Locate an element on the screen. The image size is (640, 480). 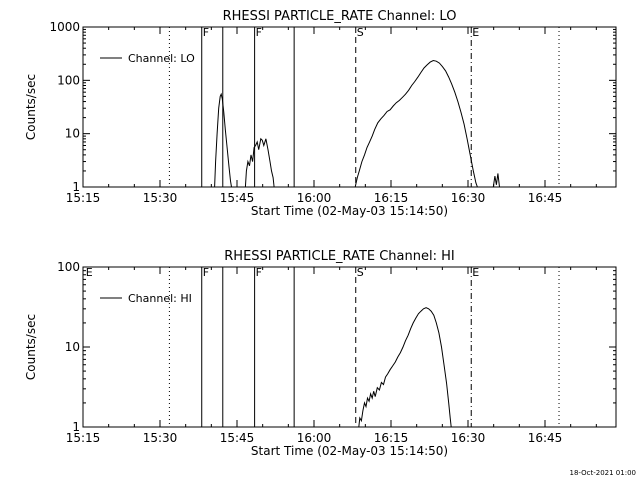
chart-title: RHESSI PARTICLE_RATE Channel: HI is located at coordinates (339, 256).